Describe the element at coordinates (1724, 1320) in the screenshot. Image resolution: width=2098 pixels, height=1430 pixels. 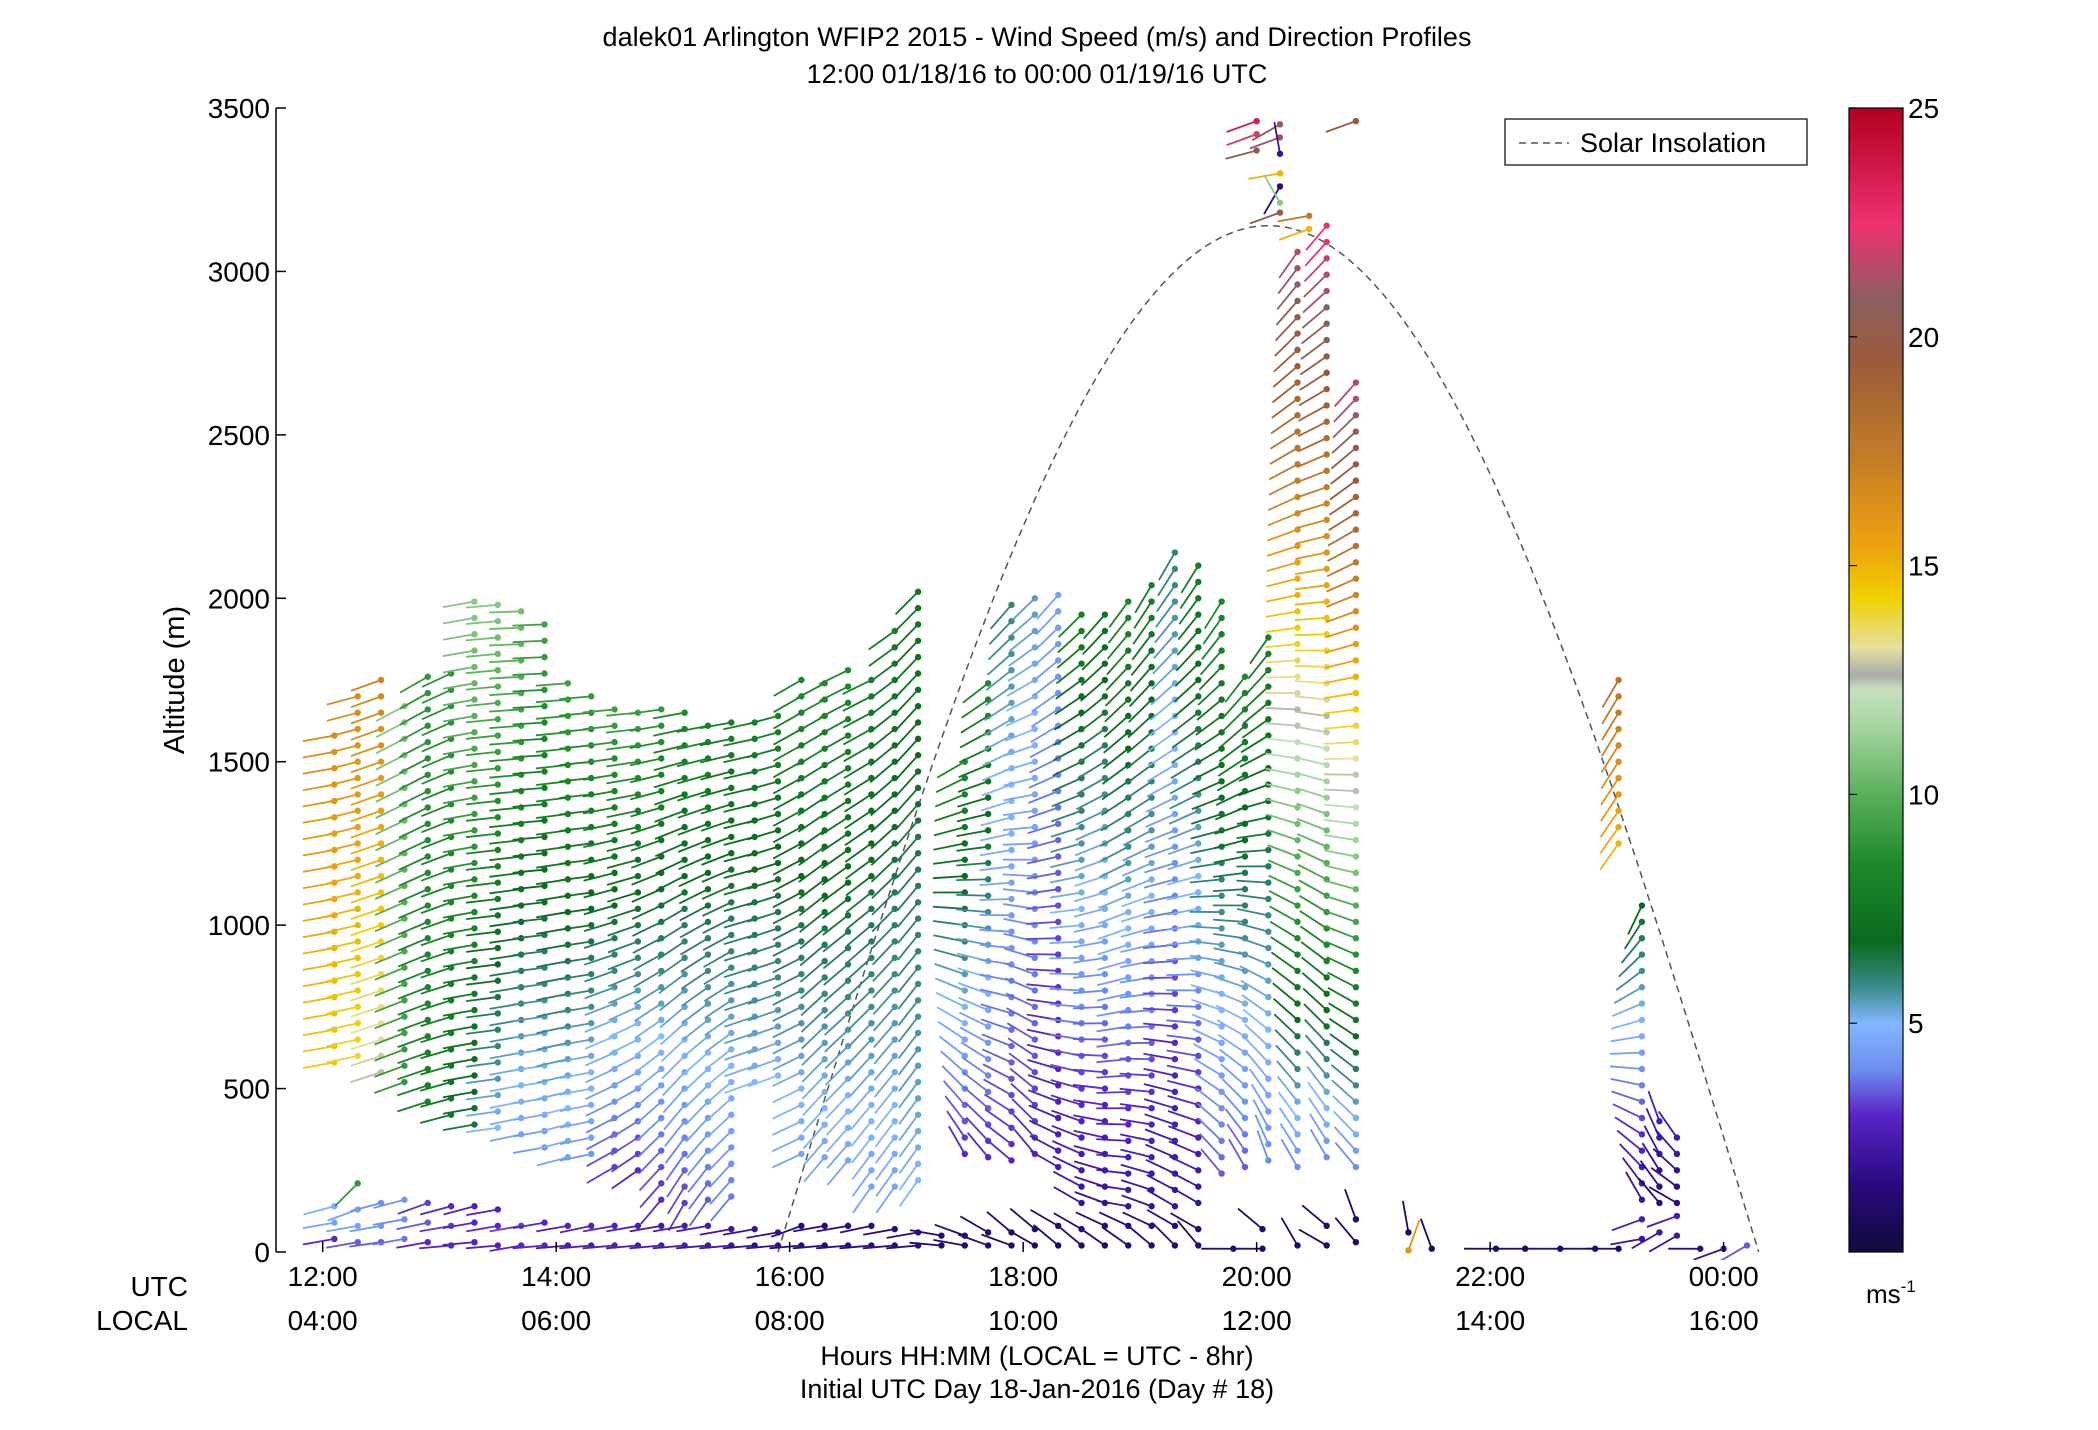
I see `local-tick-label-6: 16:00` at that location.